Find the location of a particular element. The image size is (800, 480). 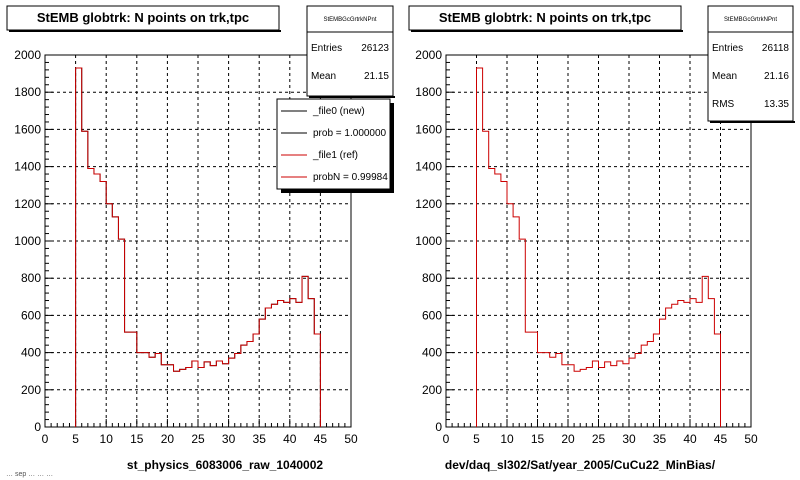

stats-label: RMS is located at coordinates (723, 104).